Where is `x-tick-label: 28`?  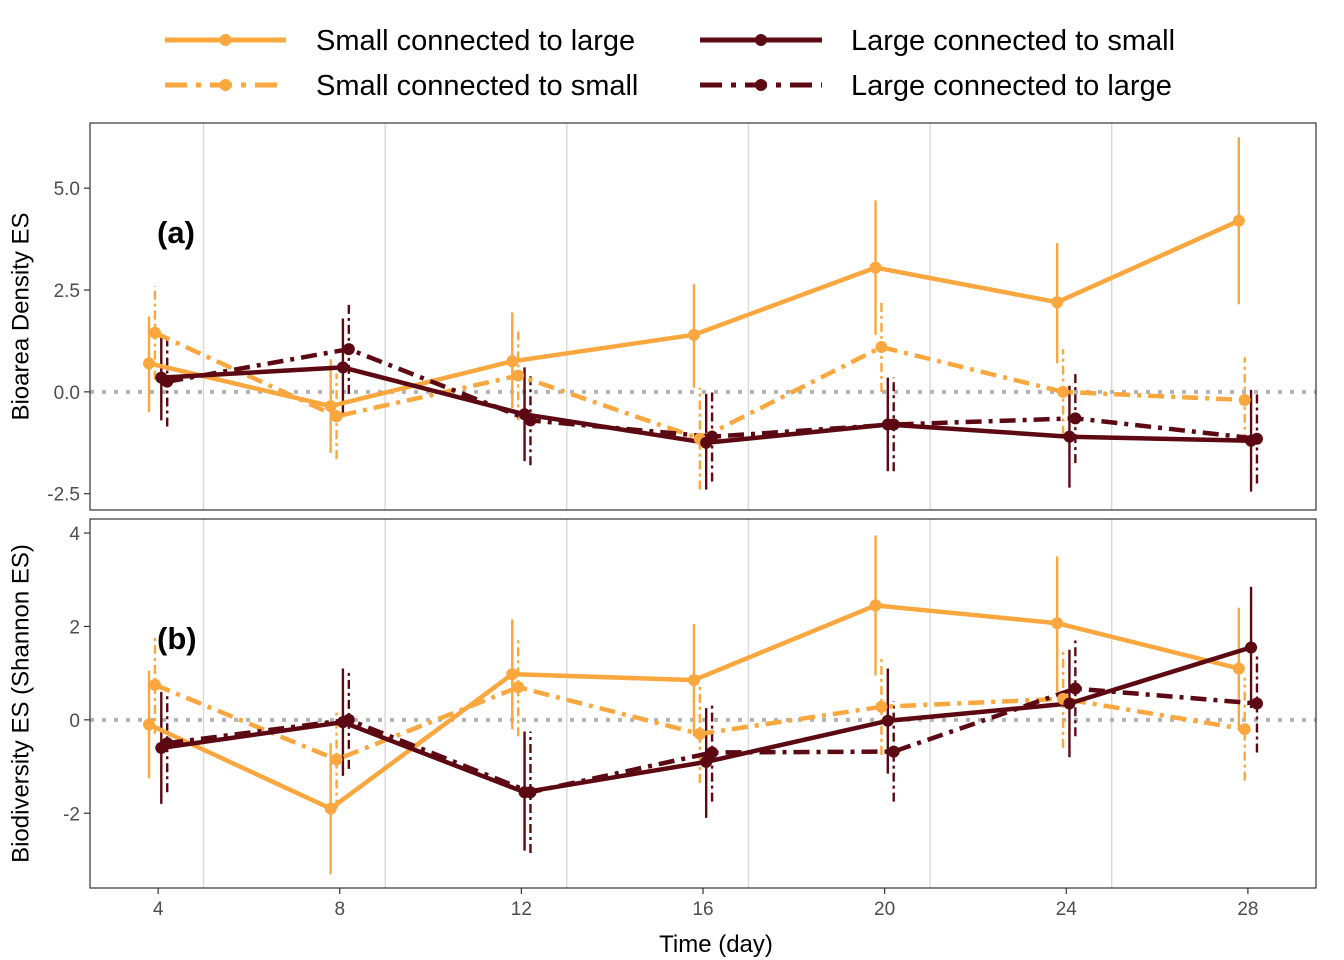 x-tick-label: 28 is located at coordinates (1247, 909).